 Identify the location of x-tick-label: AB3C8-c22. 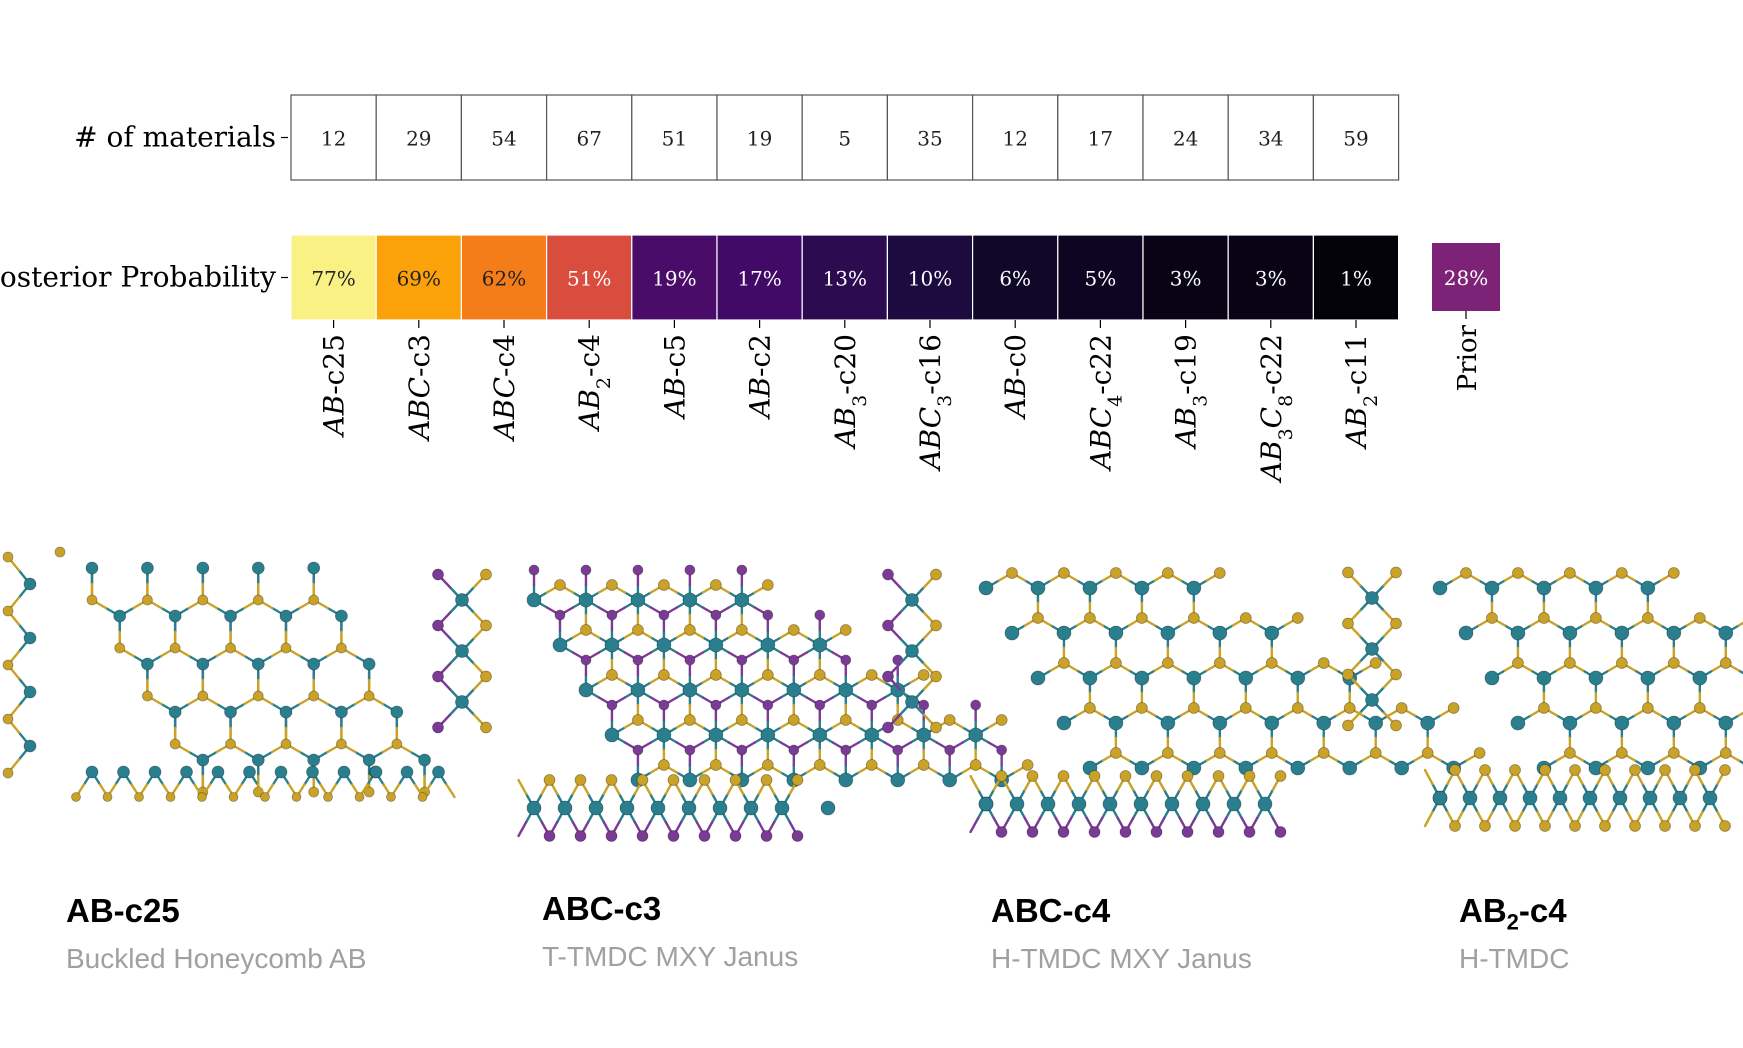
(1276, 409).